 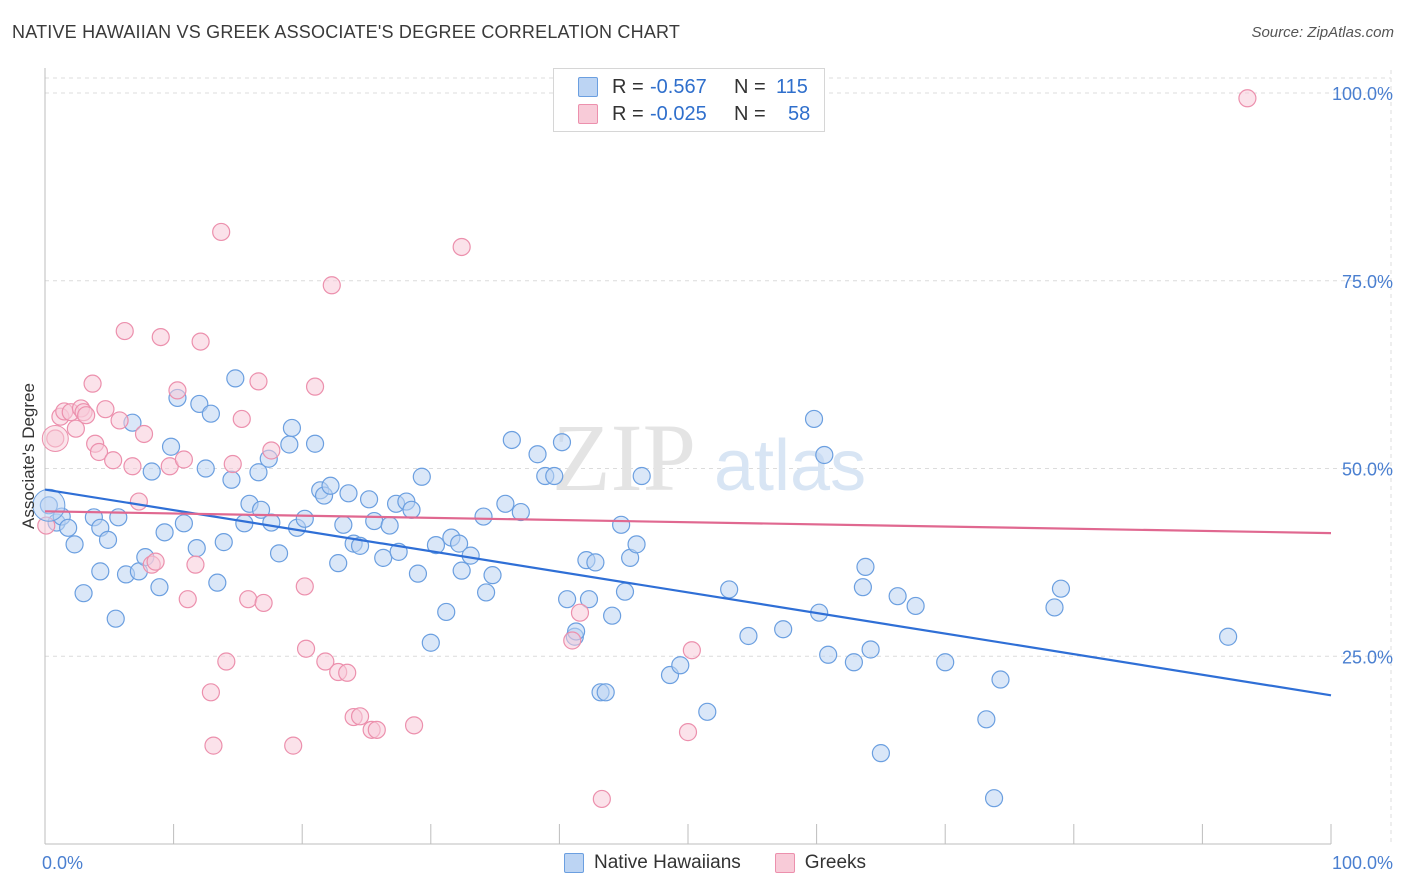 I want to click on watermark-atlas: atlas, so click(x=790, y=466).